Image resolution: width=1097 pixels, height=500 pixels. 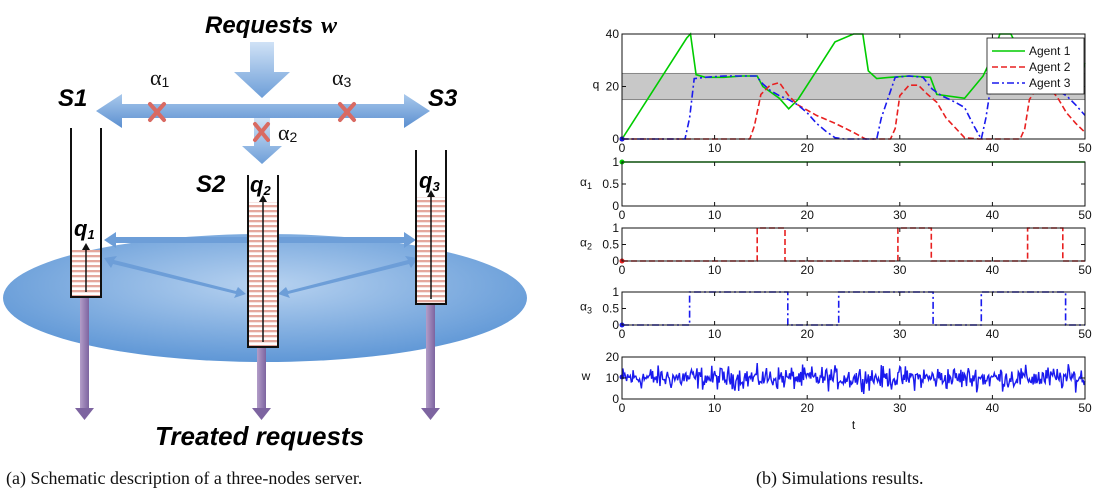 What do you see at coordinates (261, 132) in the screenshot?
I see `cross-alpha2-b` at bounding box center [261, 132].